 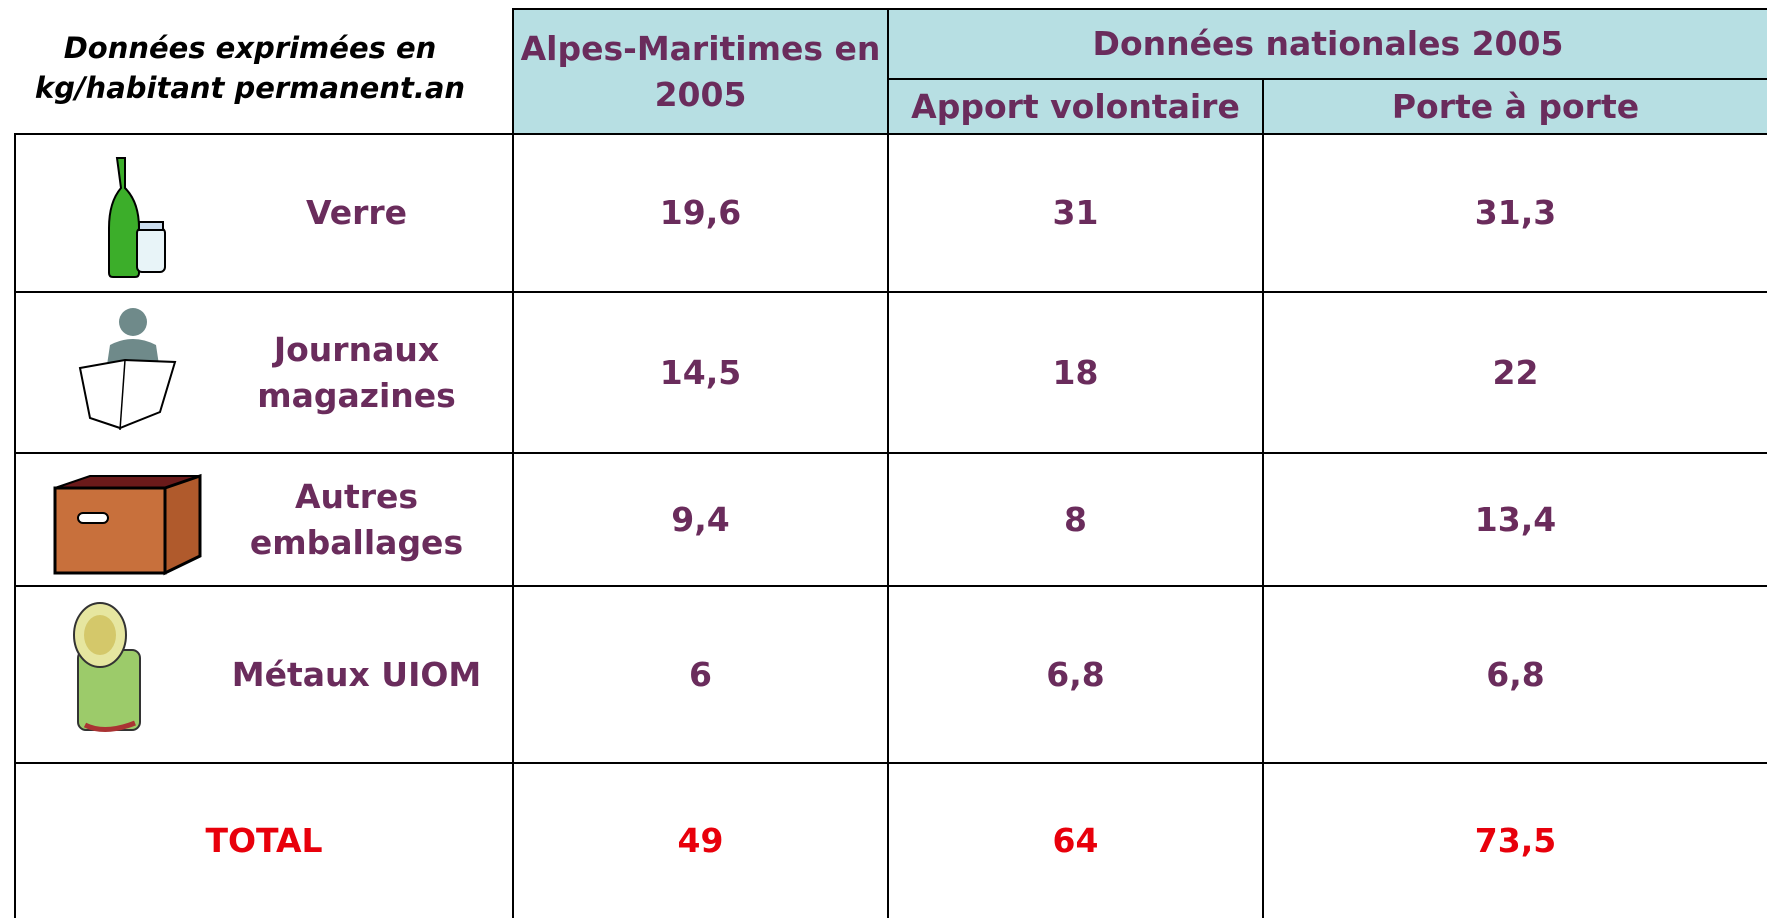 I want to click on row-label: Métaux UIOM, so click(x=356, y=674).